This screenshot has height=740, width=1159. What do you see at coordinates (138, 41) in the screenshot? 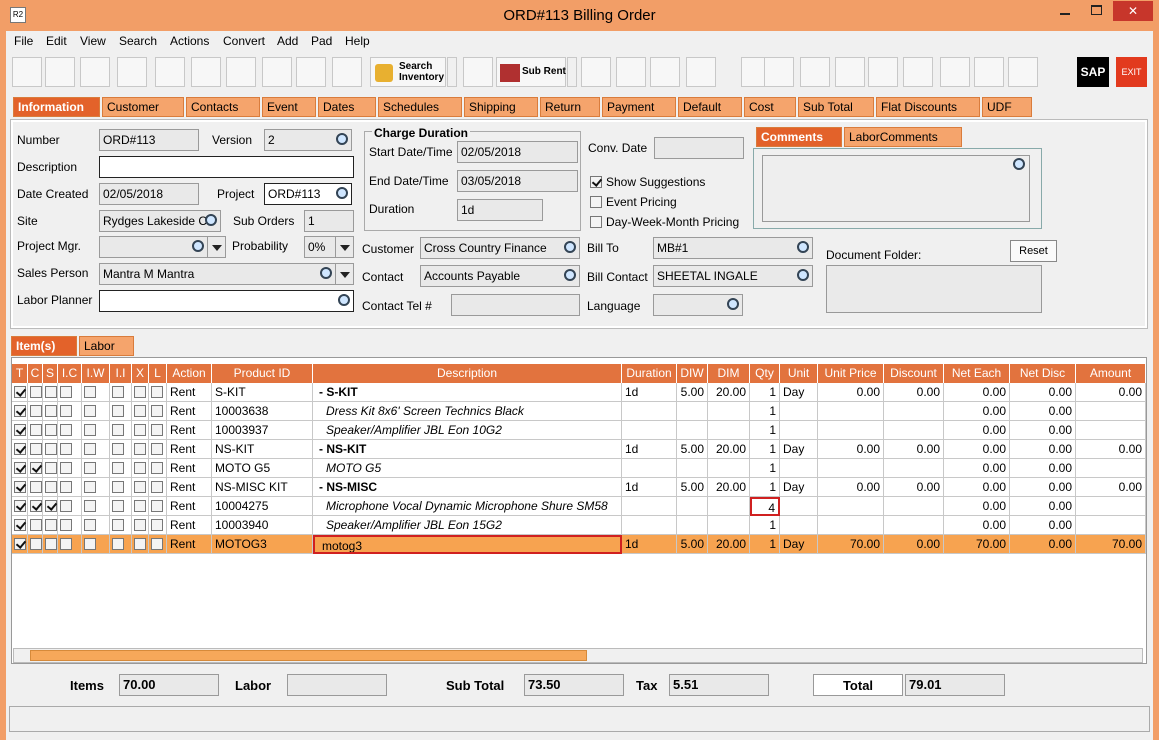
I see `menu-item: Search` at bounding box center [138, 41].